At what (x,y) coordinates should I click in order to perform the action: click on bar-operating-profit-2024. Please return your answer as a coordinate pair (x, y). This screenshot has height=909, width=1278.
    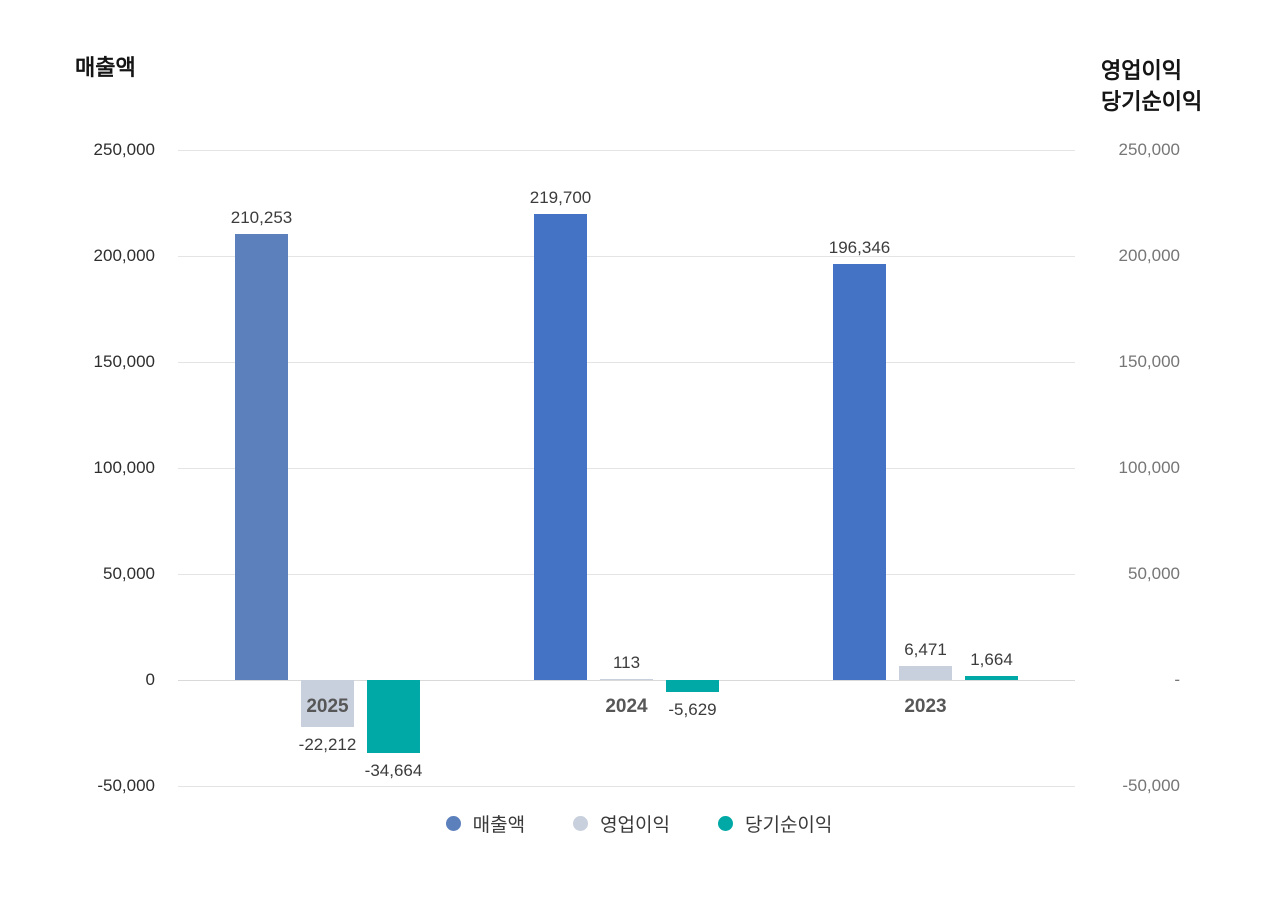
    Looking at the image, I should click on (626, 679).